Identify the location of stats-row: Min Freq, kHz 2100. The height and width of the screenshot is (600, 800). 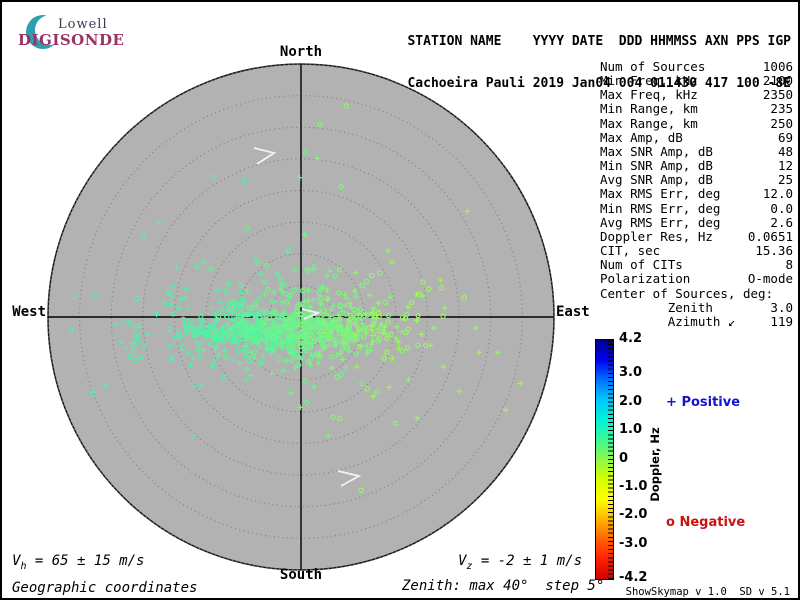
(696, 81).